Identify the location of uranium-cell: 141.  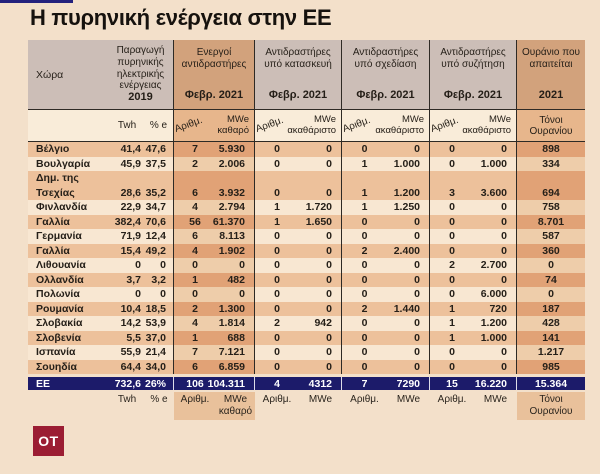
(551, 337).